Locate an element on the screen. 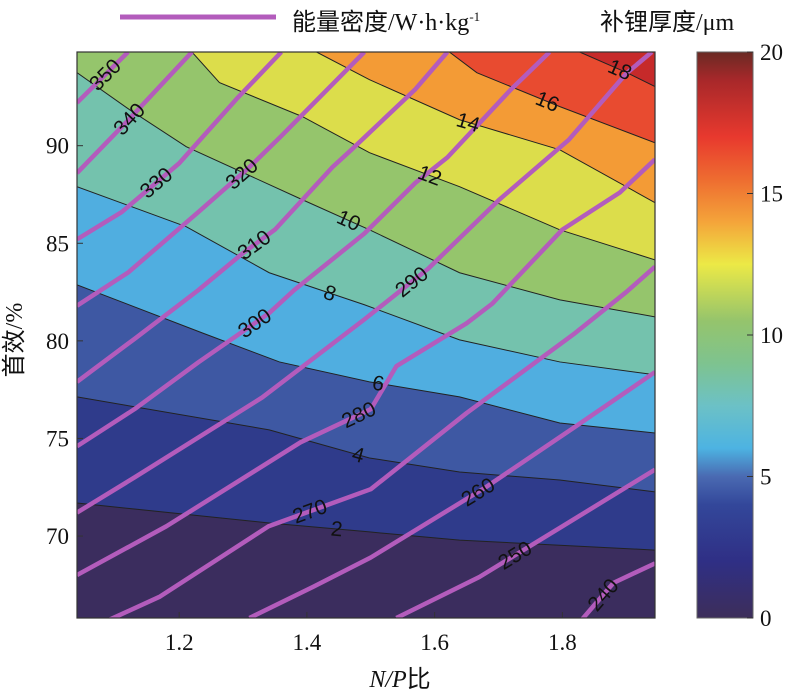 The height and width of the screenshot is (697, 800). thickness-label-6: 6 is located at coordinates (378, 383).